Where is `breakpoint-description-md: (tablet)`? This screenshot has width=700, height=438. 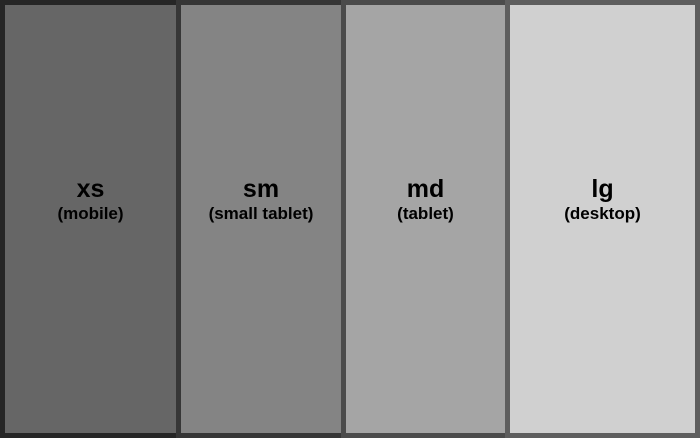
breakpoint-description-md: (tablet) is located at coordinates (425, 213).